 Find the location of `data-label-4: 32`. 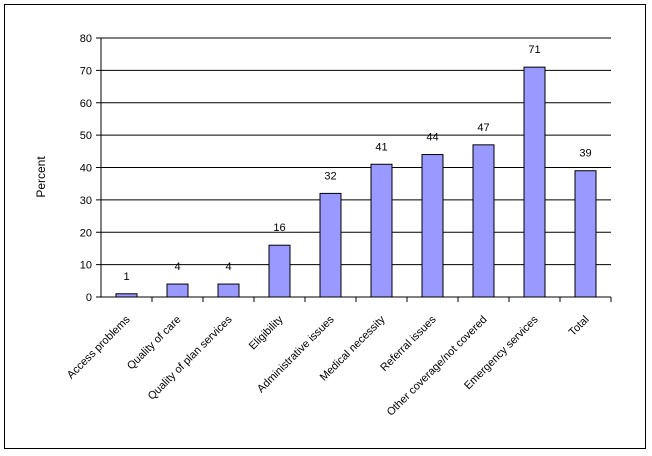

data-label-4: 32 is located at coordinates (330, 176).